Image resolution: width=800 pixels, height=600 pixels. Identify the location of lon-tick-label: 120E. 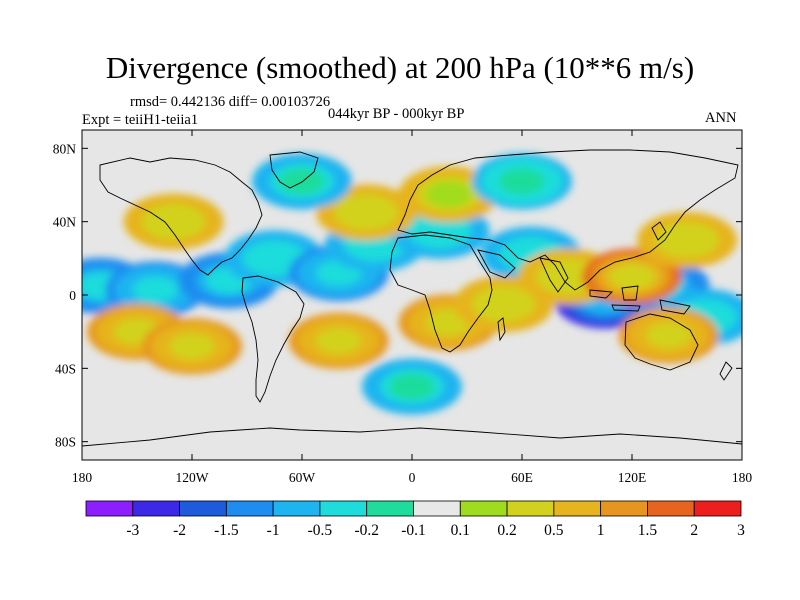
(632, 477).